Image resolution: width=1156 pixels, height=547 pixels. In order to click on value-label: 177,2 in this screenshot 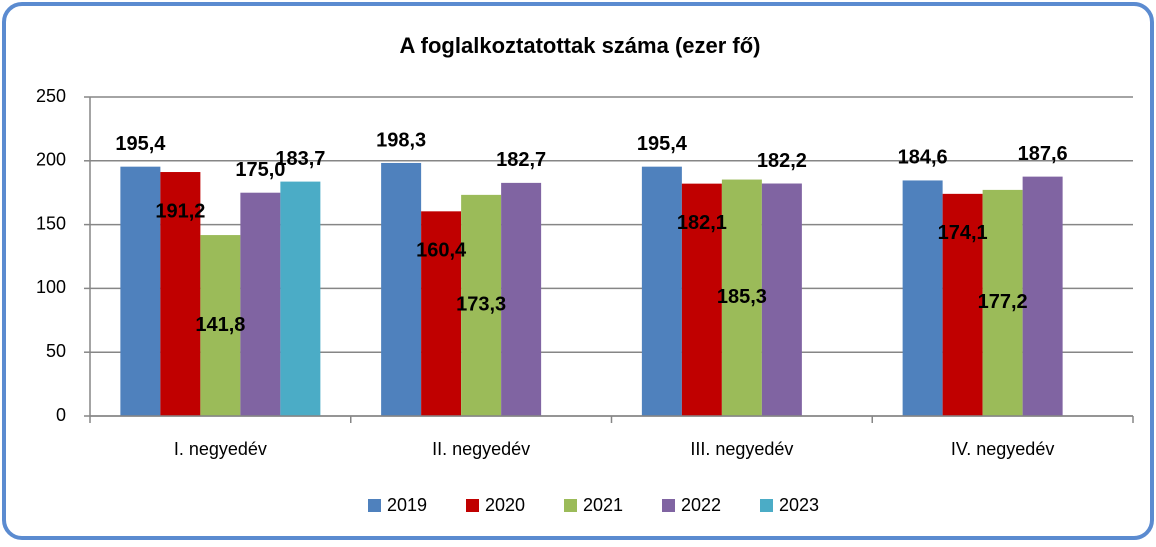, I will do `click(1003, 302)`.